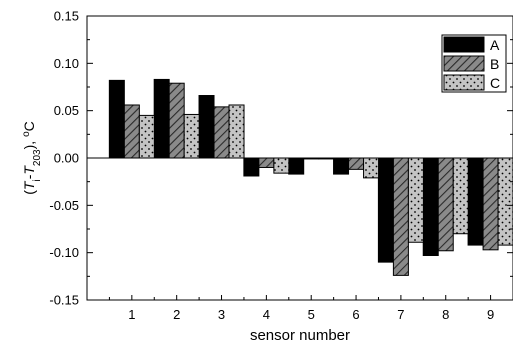  Describe the element at coordinates (176, 314) in the screenshot. I see `x-tick-label: 2` at that location.